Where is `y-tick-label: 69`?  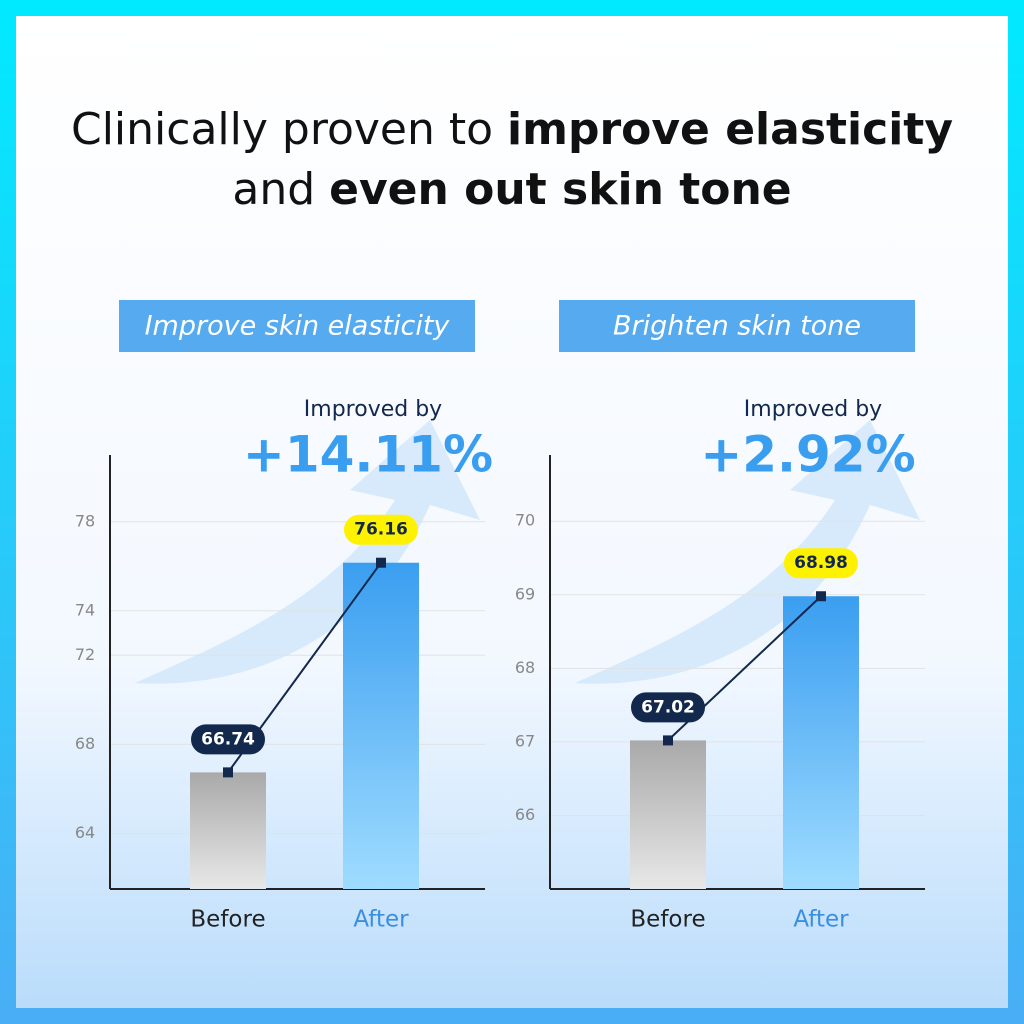
y-tick-label: 69 is located at coordinates (525, 593).